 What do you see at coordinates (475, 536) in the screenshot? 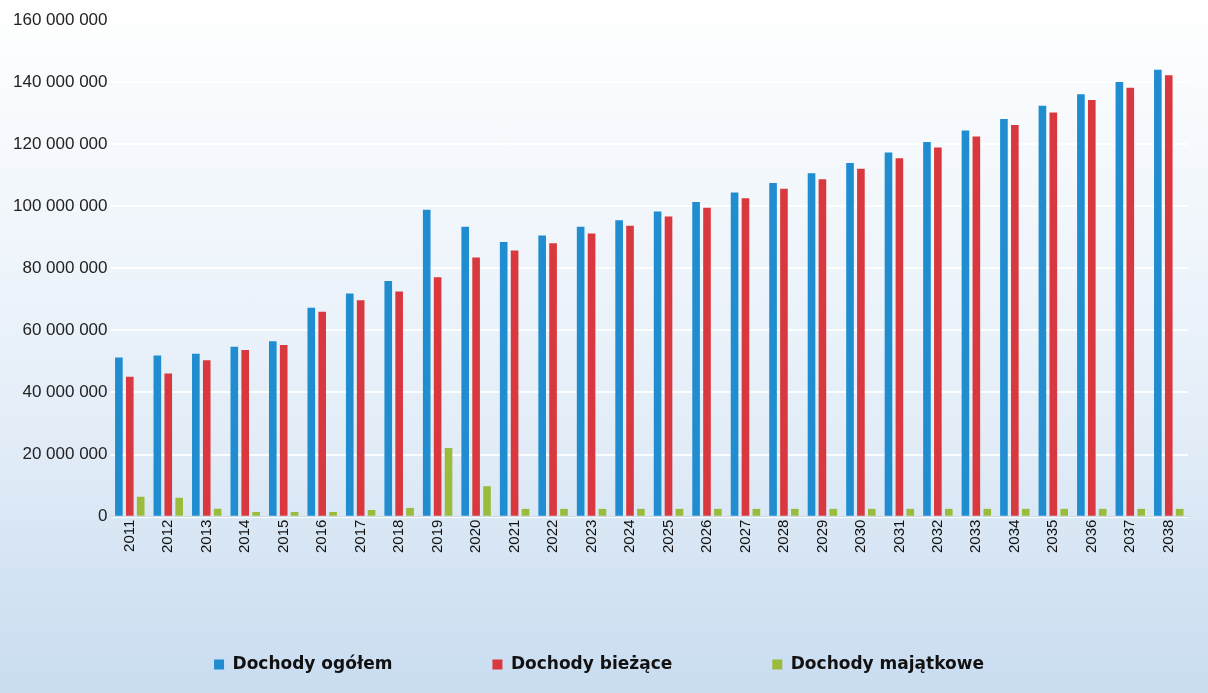
I see `x-tick-label: 2020` at bounding box center [475, 536].